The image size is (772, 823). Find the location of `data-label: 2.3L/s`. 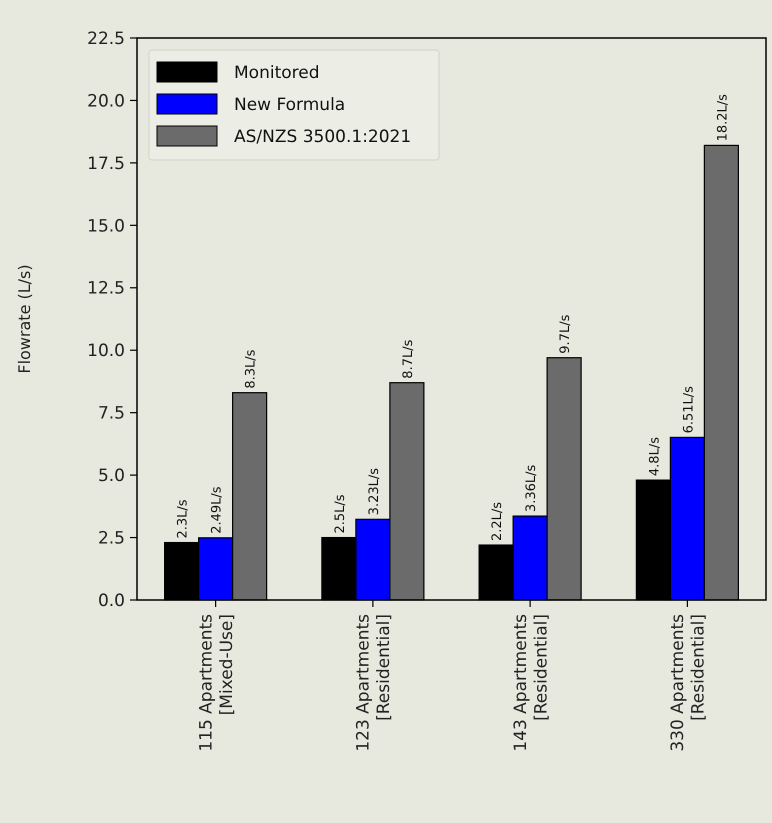

data-label: 2.3L/s is located at coordinates (183, 519).